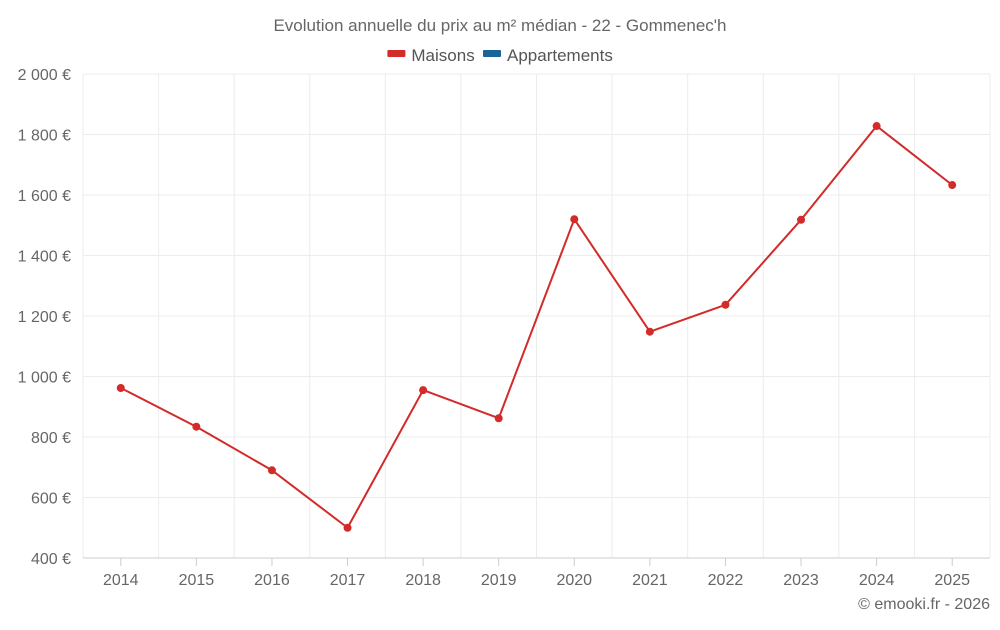 The width and height of the screenshot is (1000, 630). I want to click on x-tick-label: 2020, so click(574, 580).